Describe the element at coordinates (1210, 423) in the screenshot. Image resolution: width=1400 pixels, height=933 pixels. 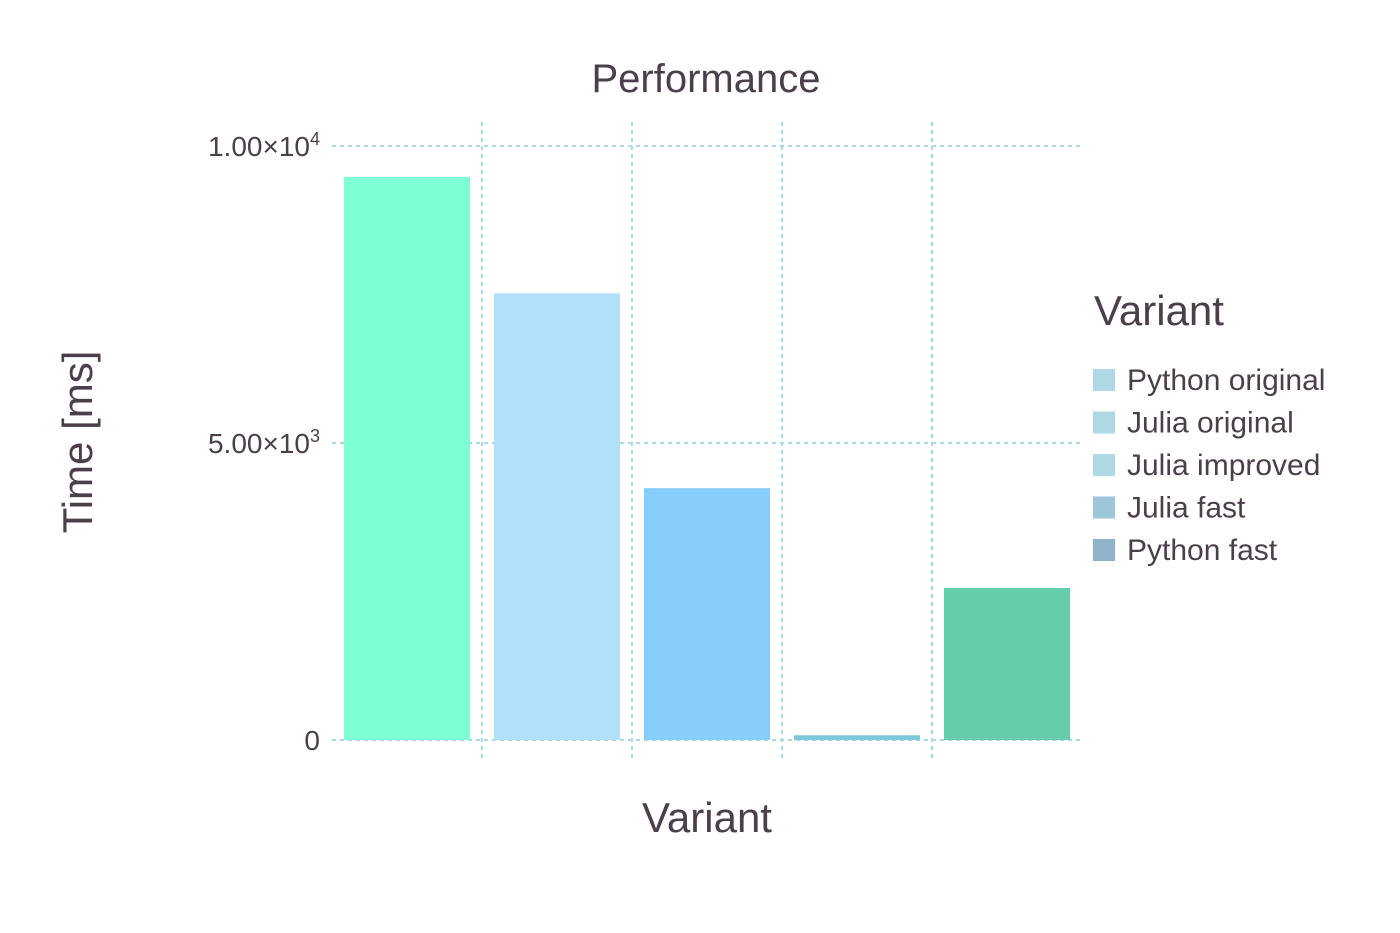
I see `legend-label: Julia original` at that location.